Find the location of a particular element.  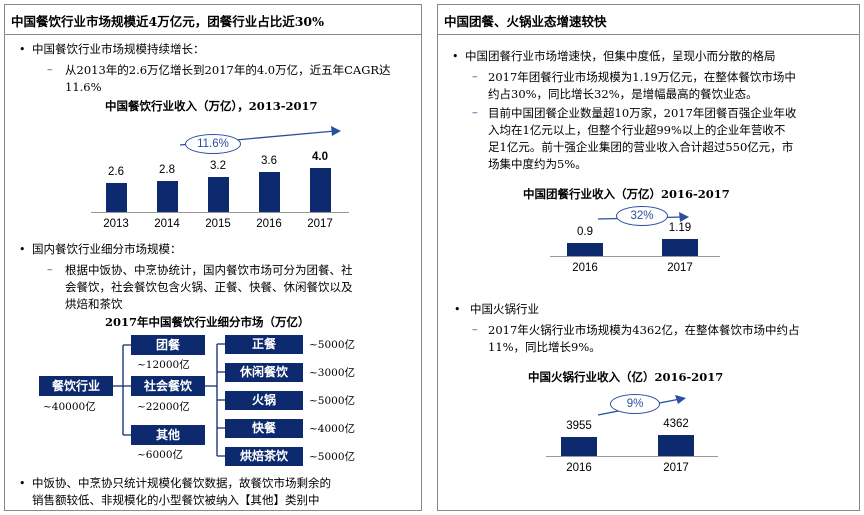

right-sub-2-line-3: 足1亿元。前十强企业集团的营业收入合计超过550亿元，市 is located at coordinates (641, 147).